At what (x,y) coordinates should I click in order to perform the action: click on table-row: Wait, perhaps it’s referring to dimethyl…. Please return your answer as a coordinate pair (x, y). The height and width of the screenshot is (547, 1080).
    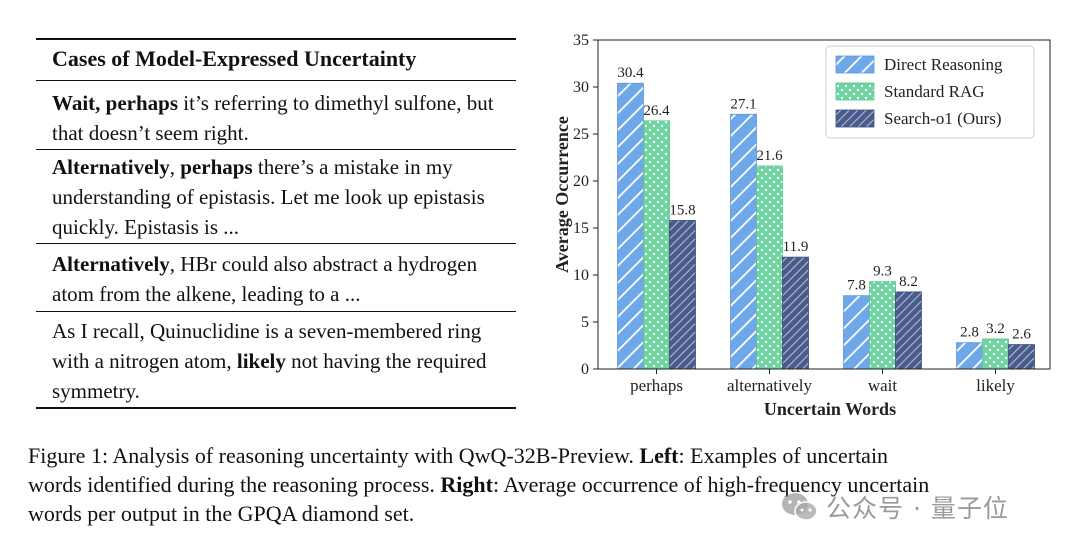
    Looking at the image, I should click on (279, 118).